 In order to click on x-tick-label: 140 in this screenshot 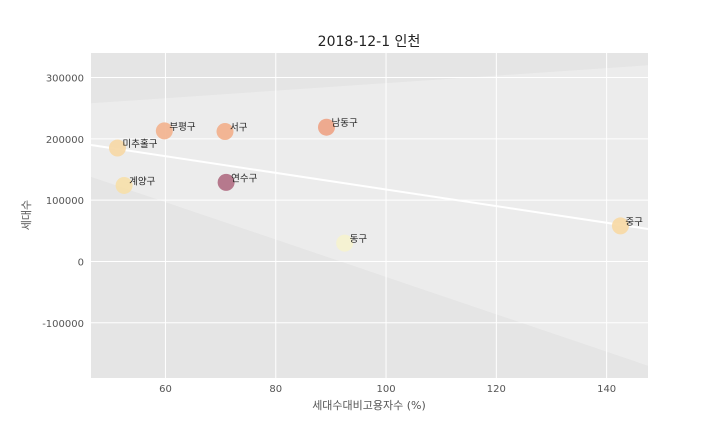, I will do `click(606, 389)`.